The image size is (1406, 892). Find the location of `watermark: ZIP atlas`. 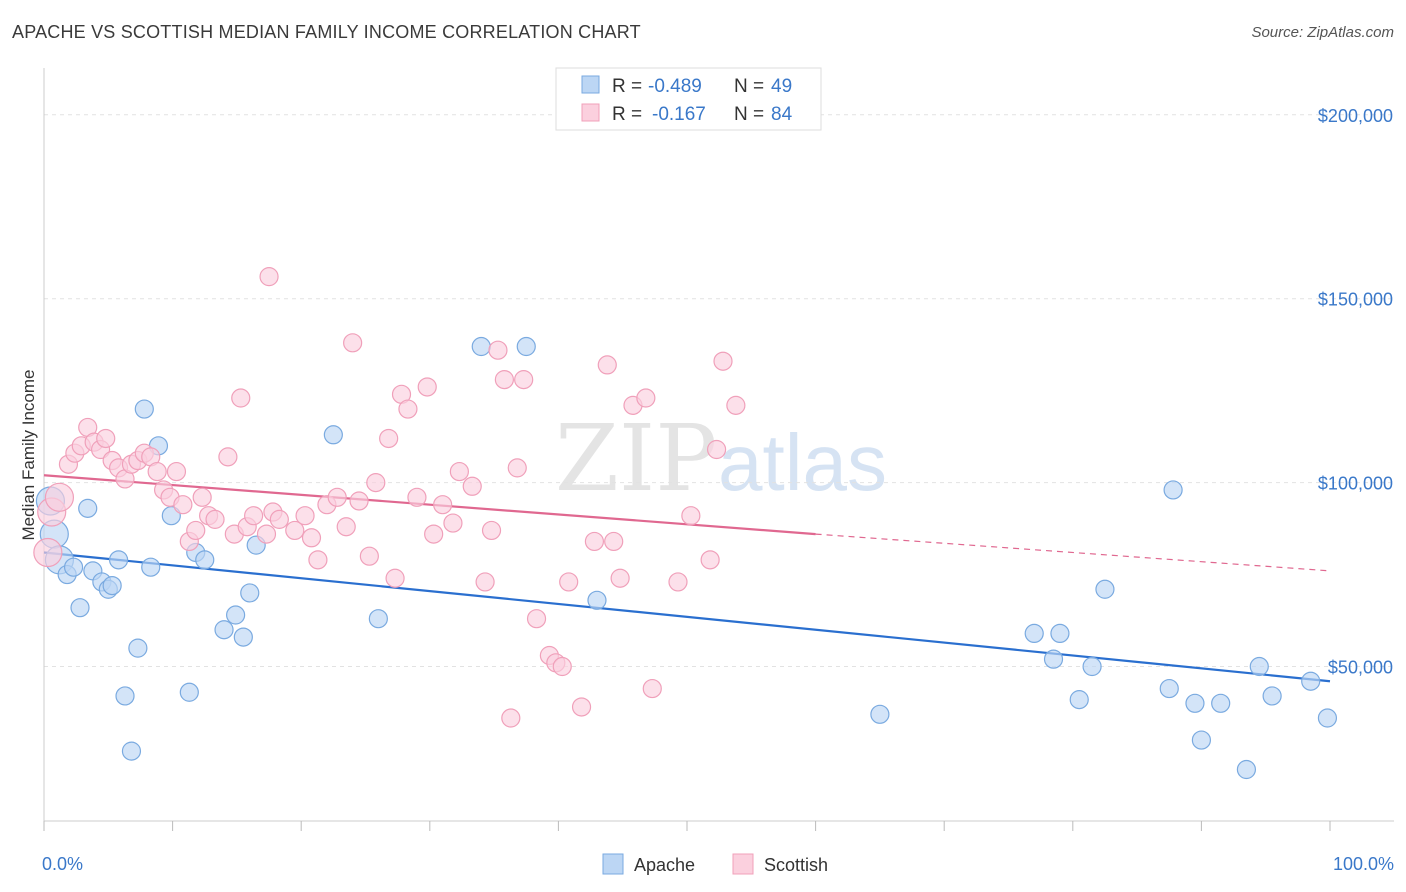

watermark: ZIP atlas is located at coordinates (721, 458).